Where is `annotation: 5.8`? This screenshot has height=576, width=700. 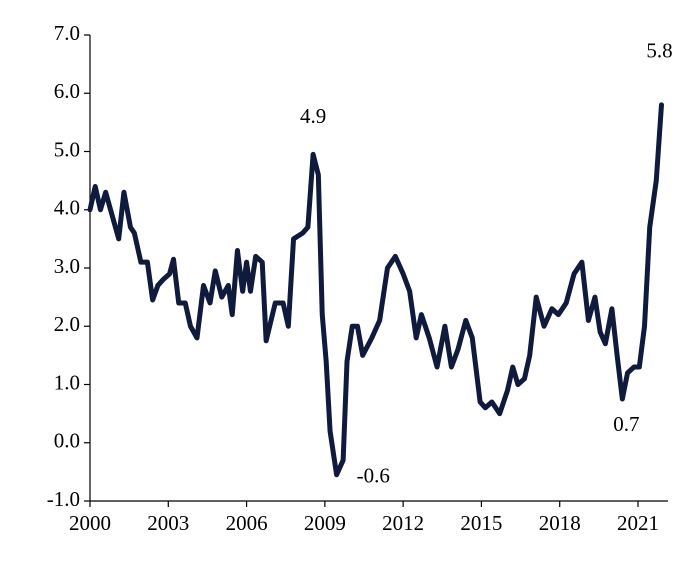
annotation: 5.8 is located at coordinates (659, 51).